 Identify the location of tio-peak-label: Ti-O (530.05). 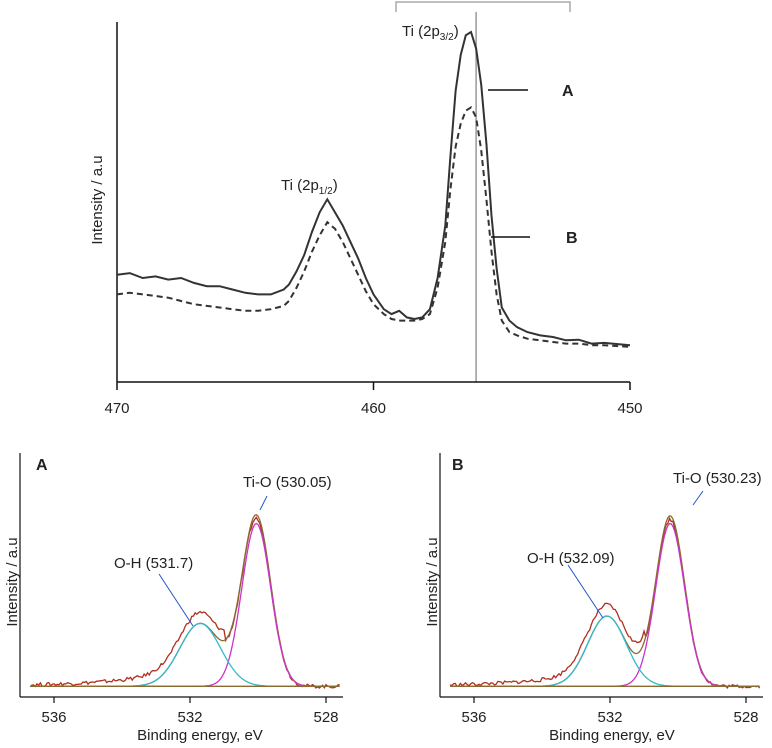
(287, 482).